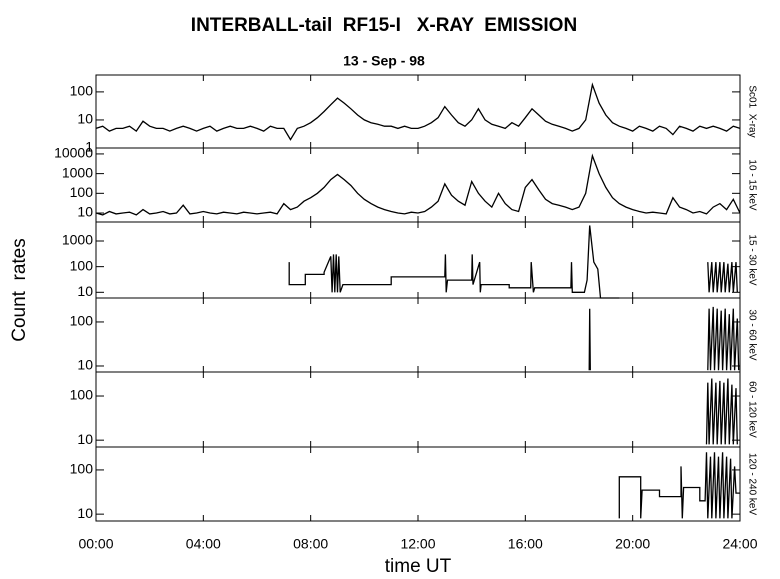 The image size is (780, 579). I want to click on x-tick-label: 24:00, so click(739, 544).